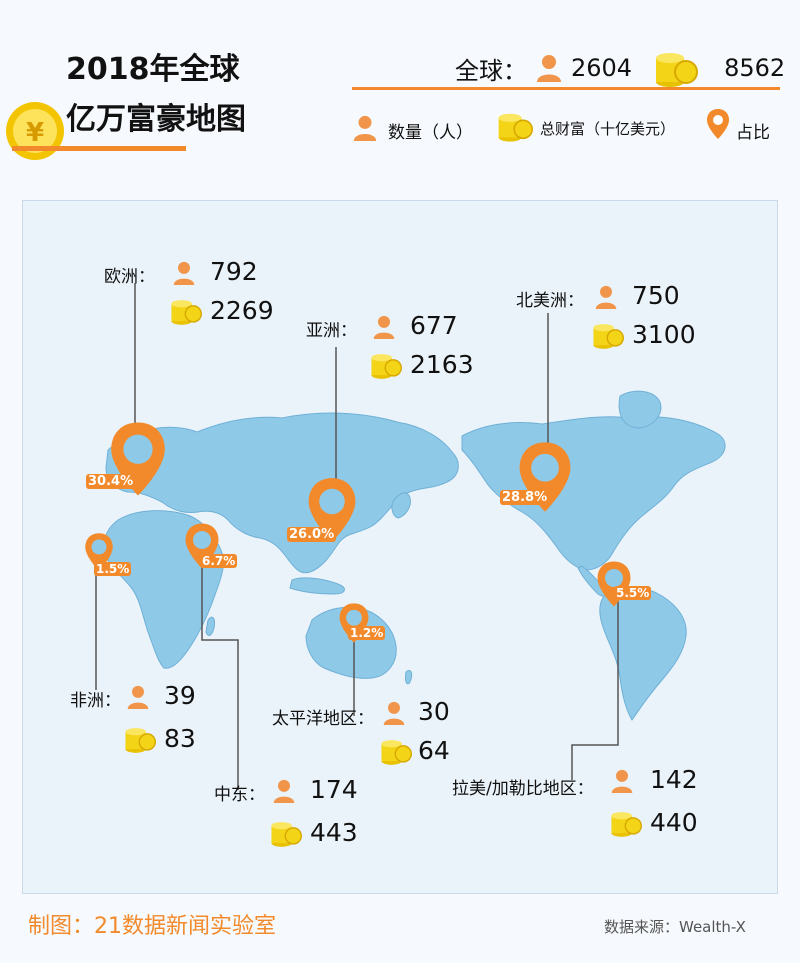 This screenshot has height=963, width=800. Describe the element at coordinates (129, 277) in the screenshot. I see `europe-name: 欧洲：` at that location.